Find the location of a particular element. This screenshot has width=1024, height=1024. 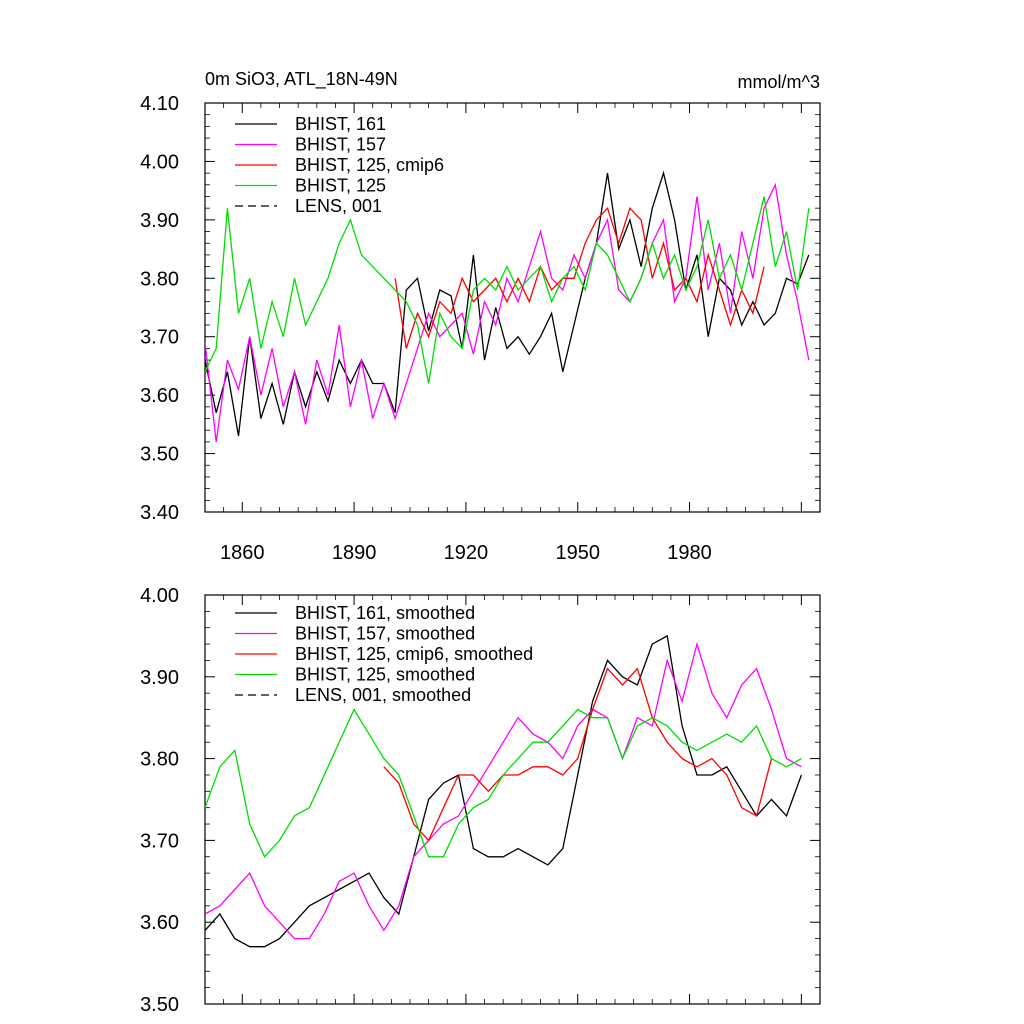

legend-label: BHIST, 161 is located at coordinates (340, 124).